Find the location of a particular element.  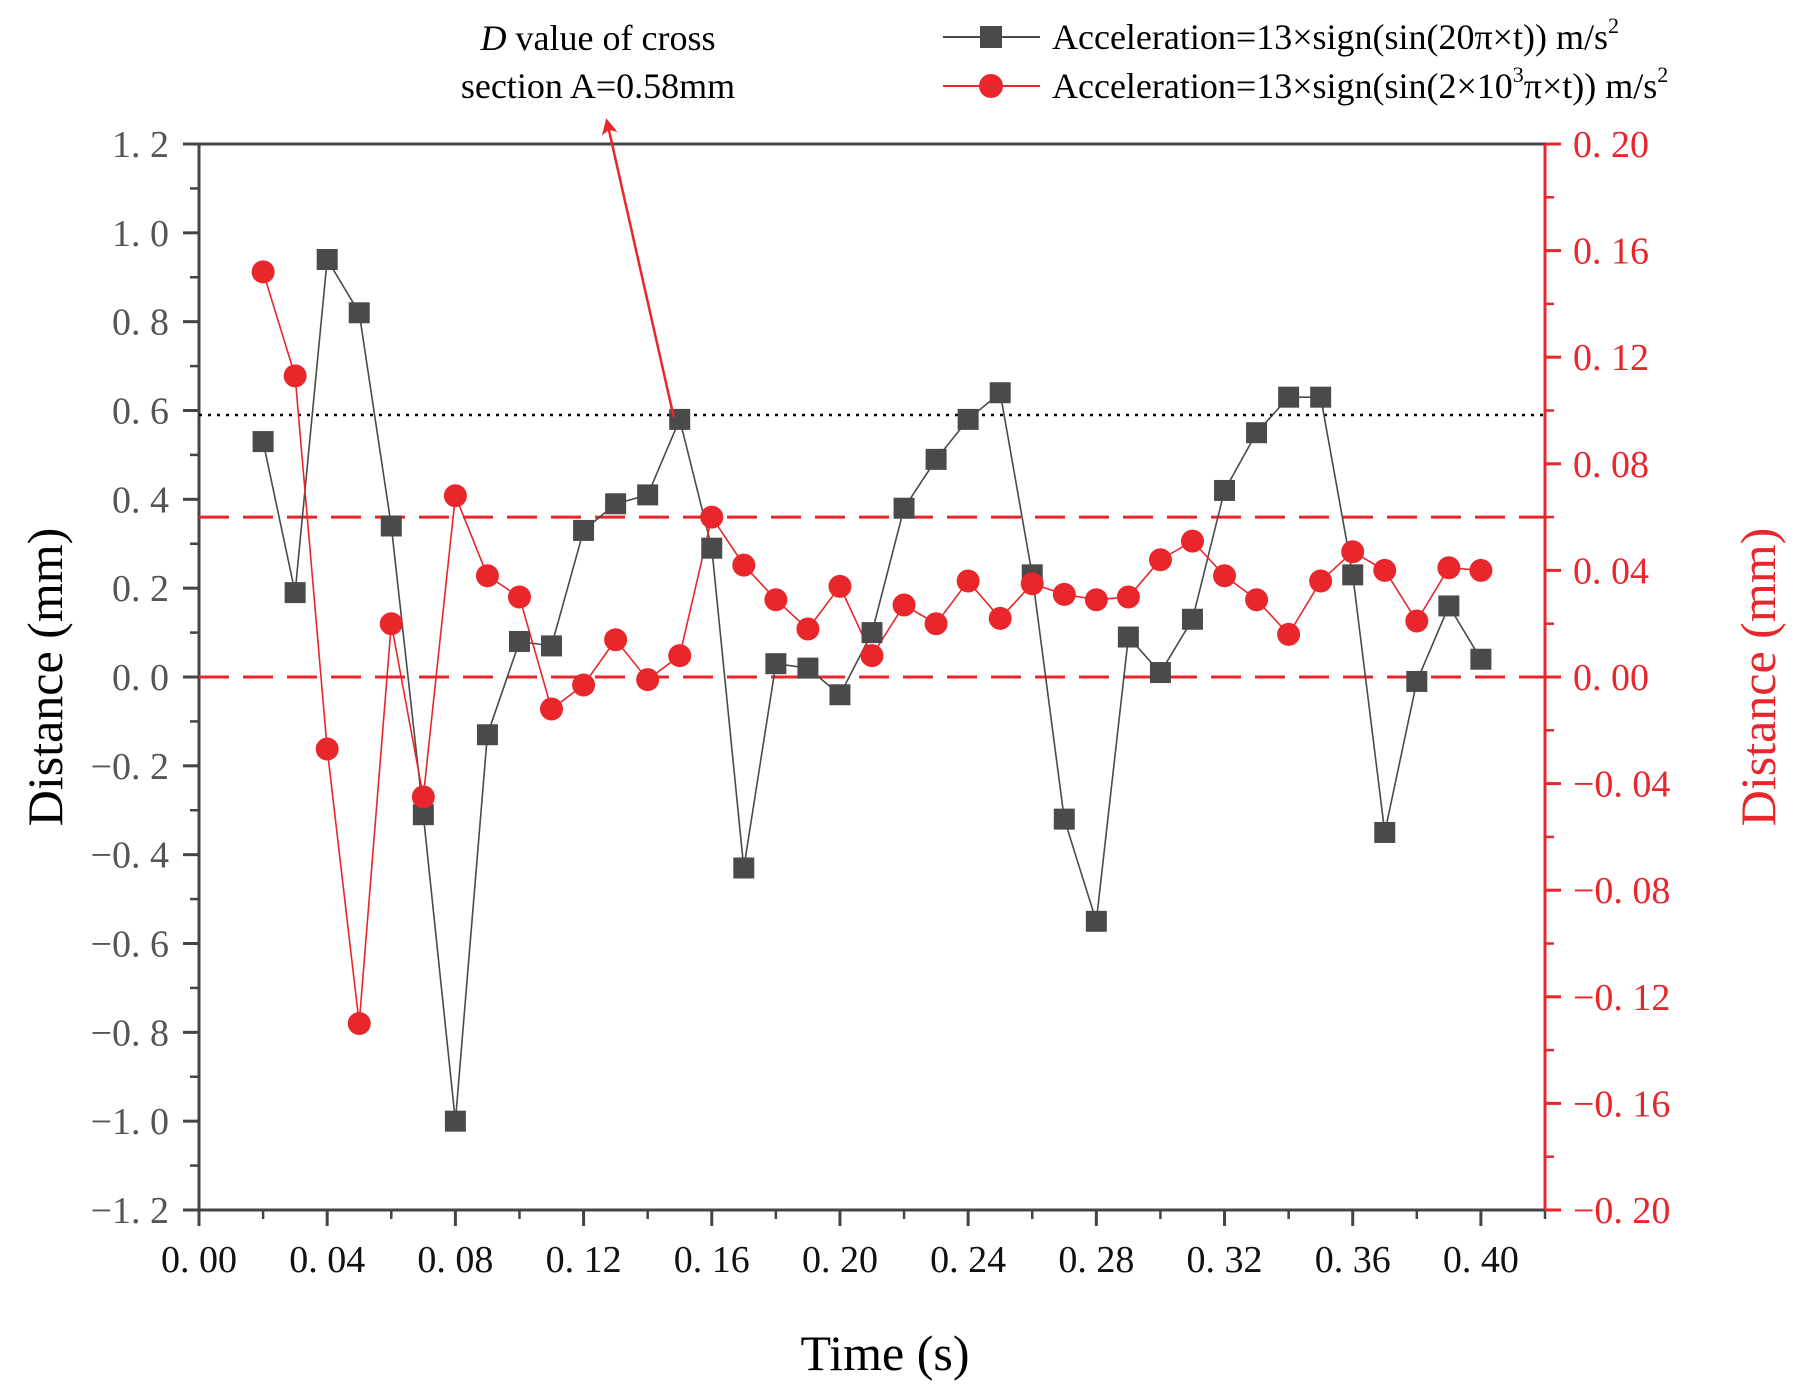

reference-lines is located at coordinates (872, 546).